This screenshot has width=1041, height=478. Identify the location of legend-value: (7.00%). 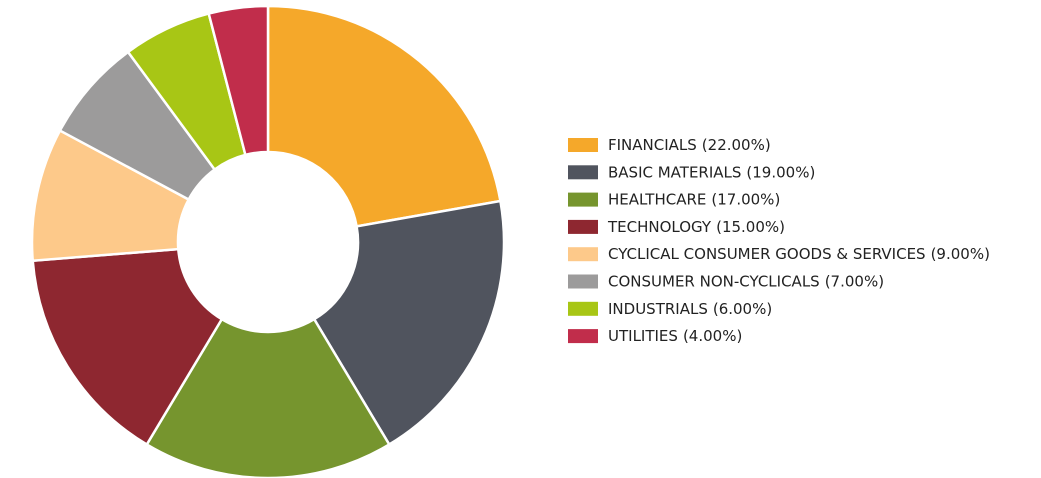
(854, 281).